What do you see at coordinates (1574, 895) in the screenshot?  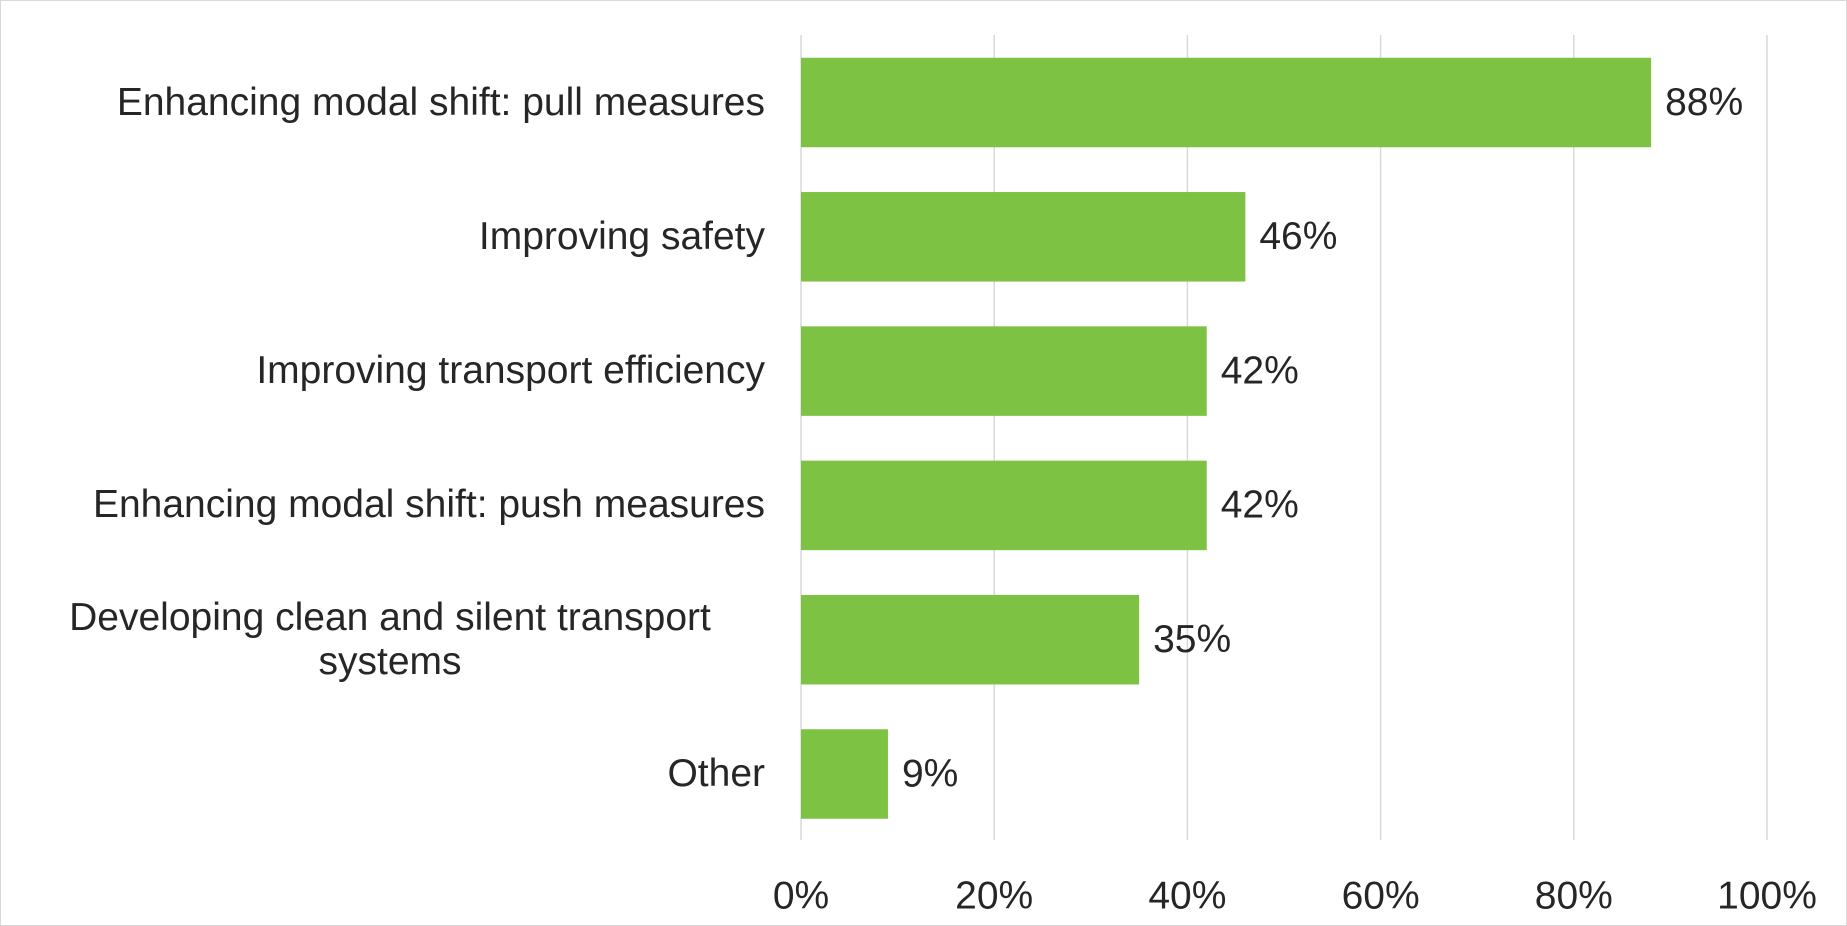 I see `x-tick-label: 80%` at bounding box center [1574, 895].